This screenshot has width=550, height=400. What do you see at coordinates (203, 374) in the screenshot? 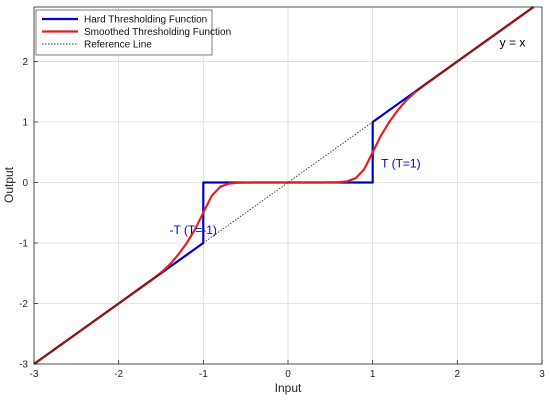
I see `x-tick-label: -1` at bounding box center [203, 374].